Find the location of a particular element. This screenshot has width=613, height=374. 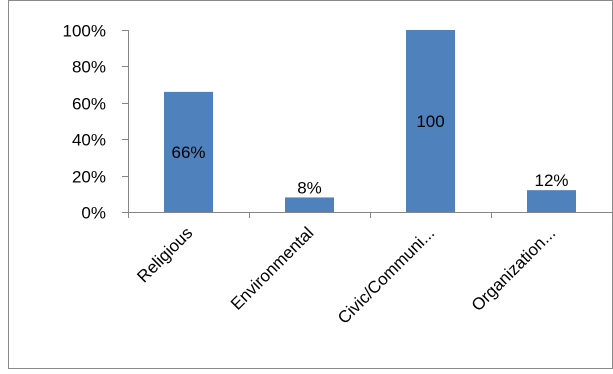

data-label: 8% is located at coordinates (309, 187).